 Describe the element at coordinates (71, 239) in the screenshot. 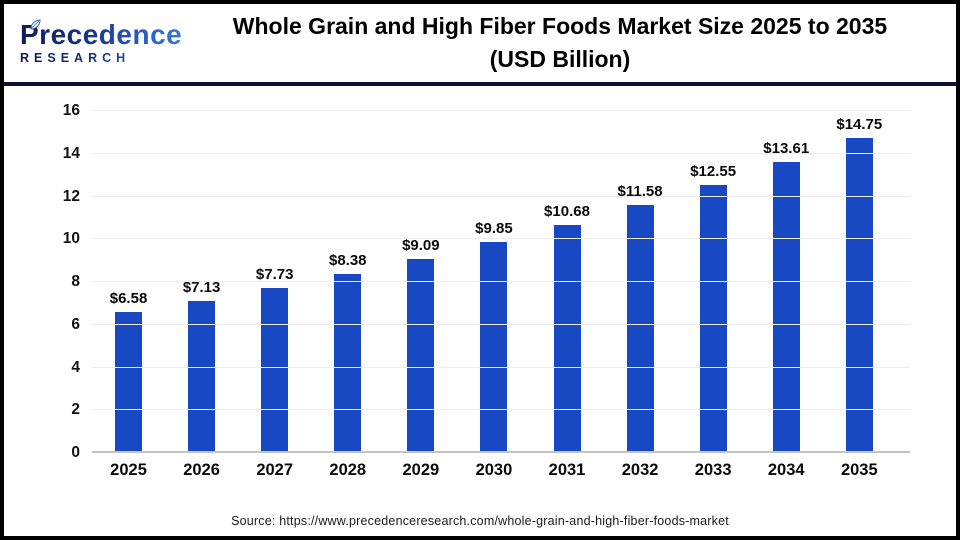

I see `y-axis-tick-label: 10` at that location.